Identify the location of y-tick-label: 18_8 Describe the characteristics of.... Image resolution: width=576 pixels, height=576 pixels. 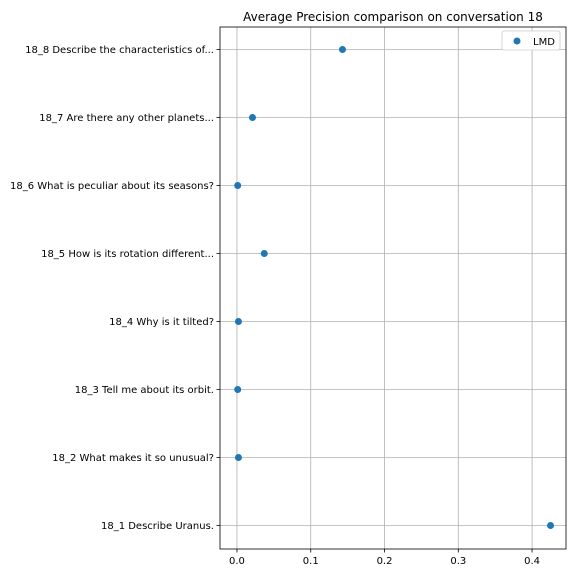
(119, 50).